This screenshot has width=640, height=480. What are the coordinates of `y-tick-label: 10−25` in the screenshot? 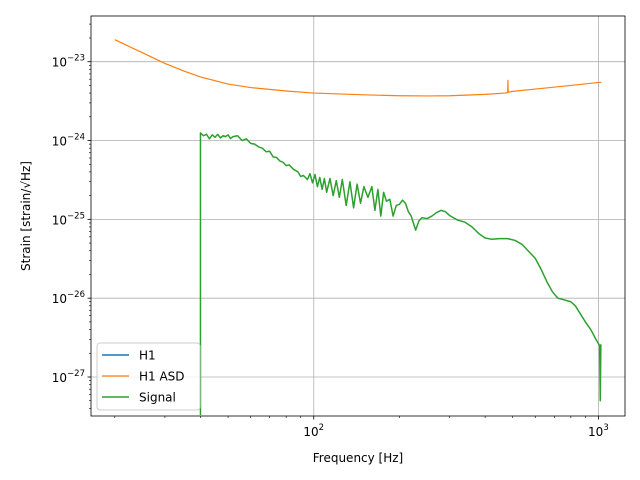 It's located at (68, 219).